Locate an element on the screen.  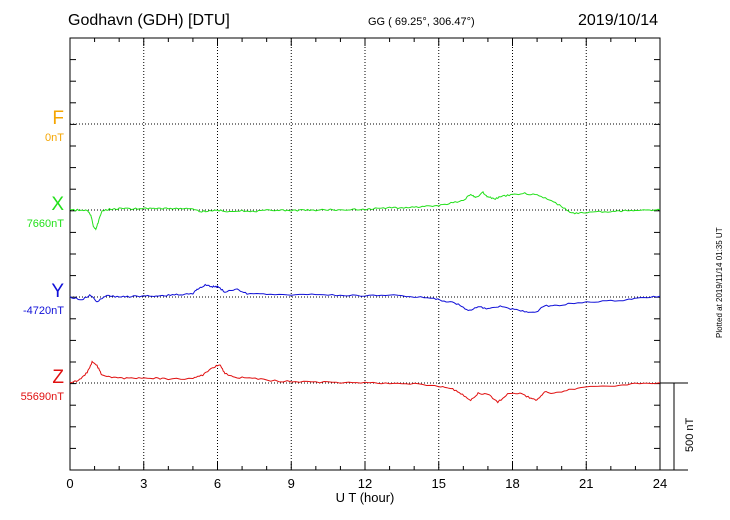
series-line-y is located at coordinates (365, 298).